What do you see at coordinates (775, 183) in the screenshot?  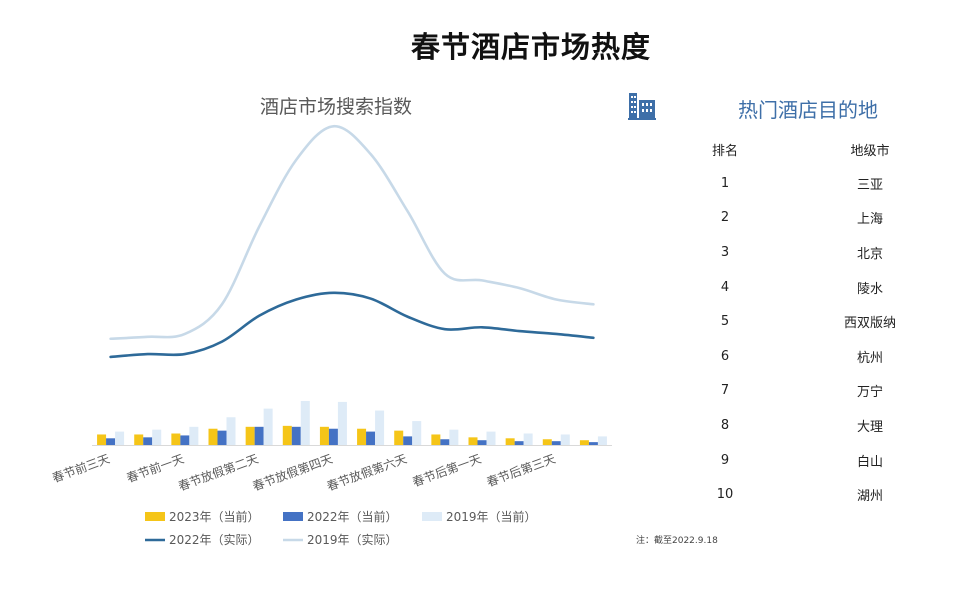 I see `table-row: 1 三亚` at bounding box center [775, 183].